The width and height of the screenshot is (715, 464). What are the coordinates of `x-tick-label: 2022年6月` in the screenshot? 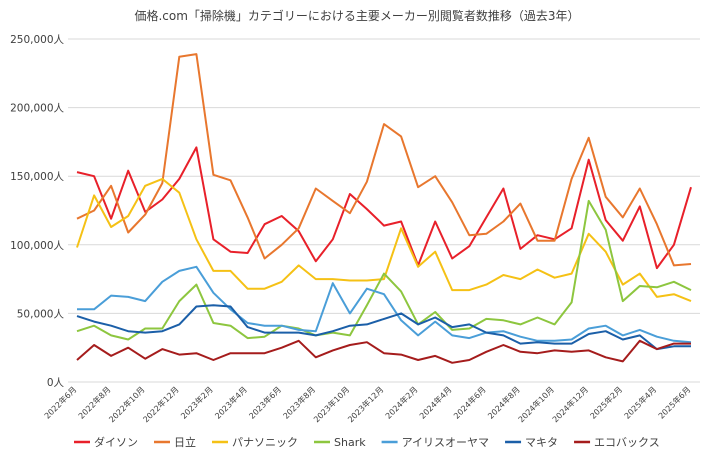 It's located at (60, 402).